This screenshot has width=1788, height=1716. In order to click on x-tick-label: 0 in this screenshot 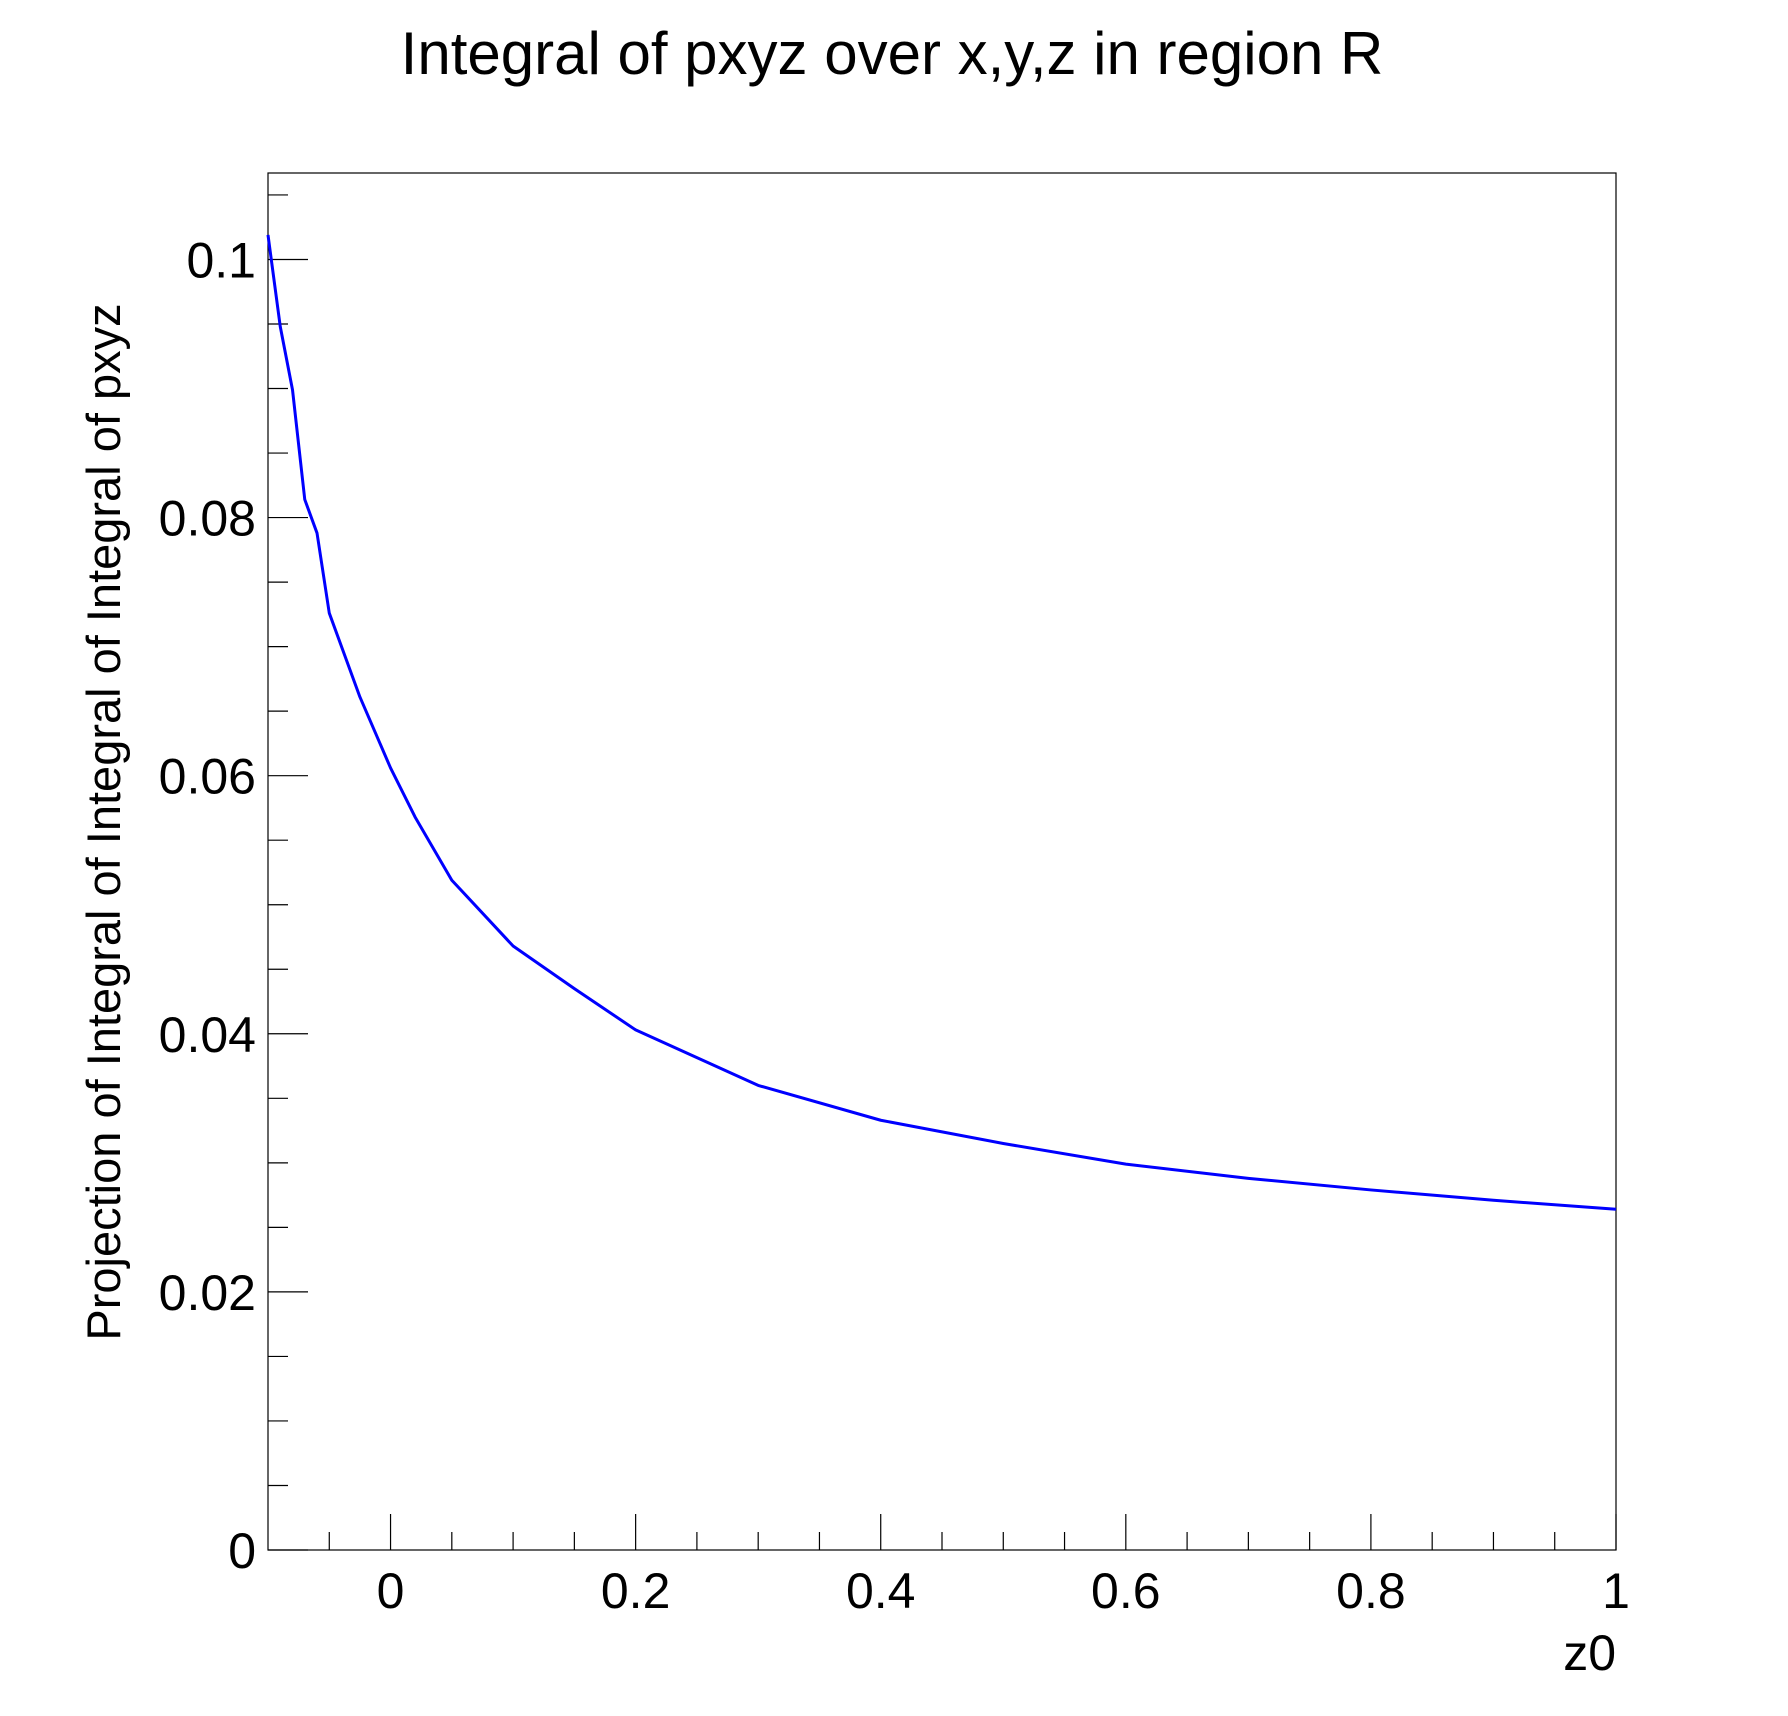, I will do `click(391, 1591)`.